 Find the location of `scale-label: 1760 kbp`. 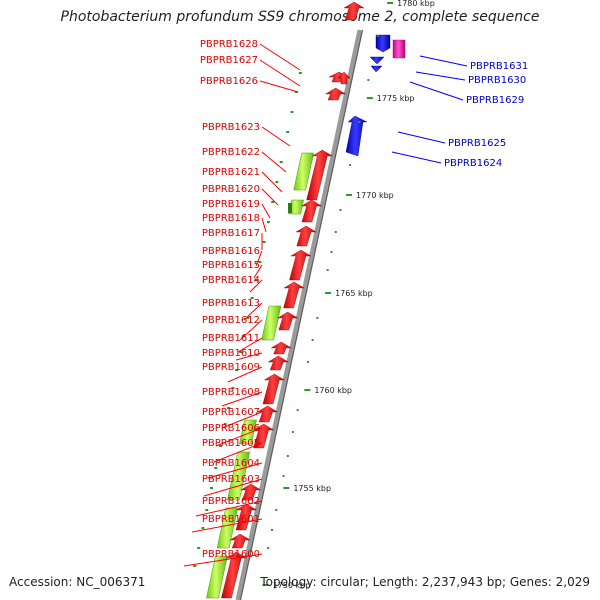

scale-label: 1760 kbp is located at coordinates (333, 390).